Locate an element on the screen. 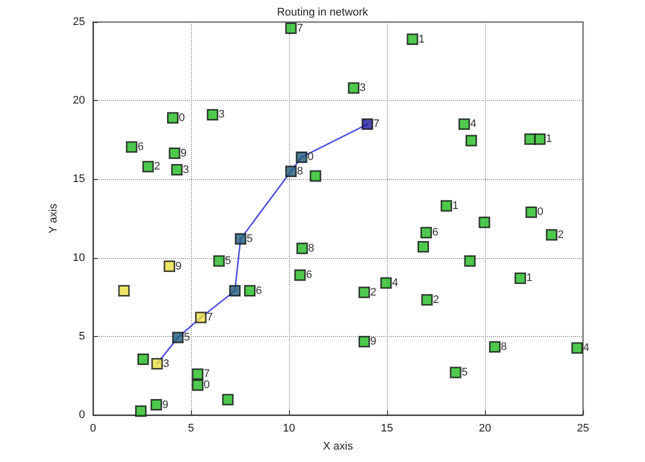  x-tick-label: 20 is located at coordinates (485, 428).